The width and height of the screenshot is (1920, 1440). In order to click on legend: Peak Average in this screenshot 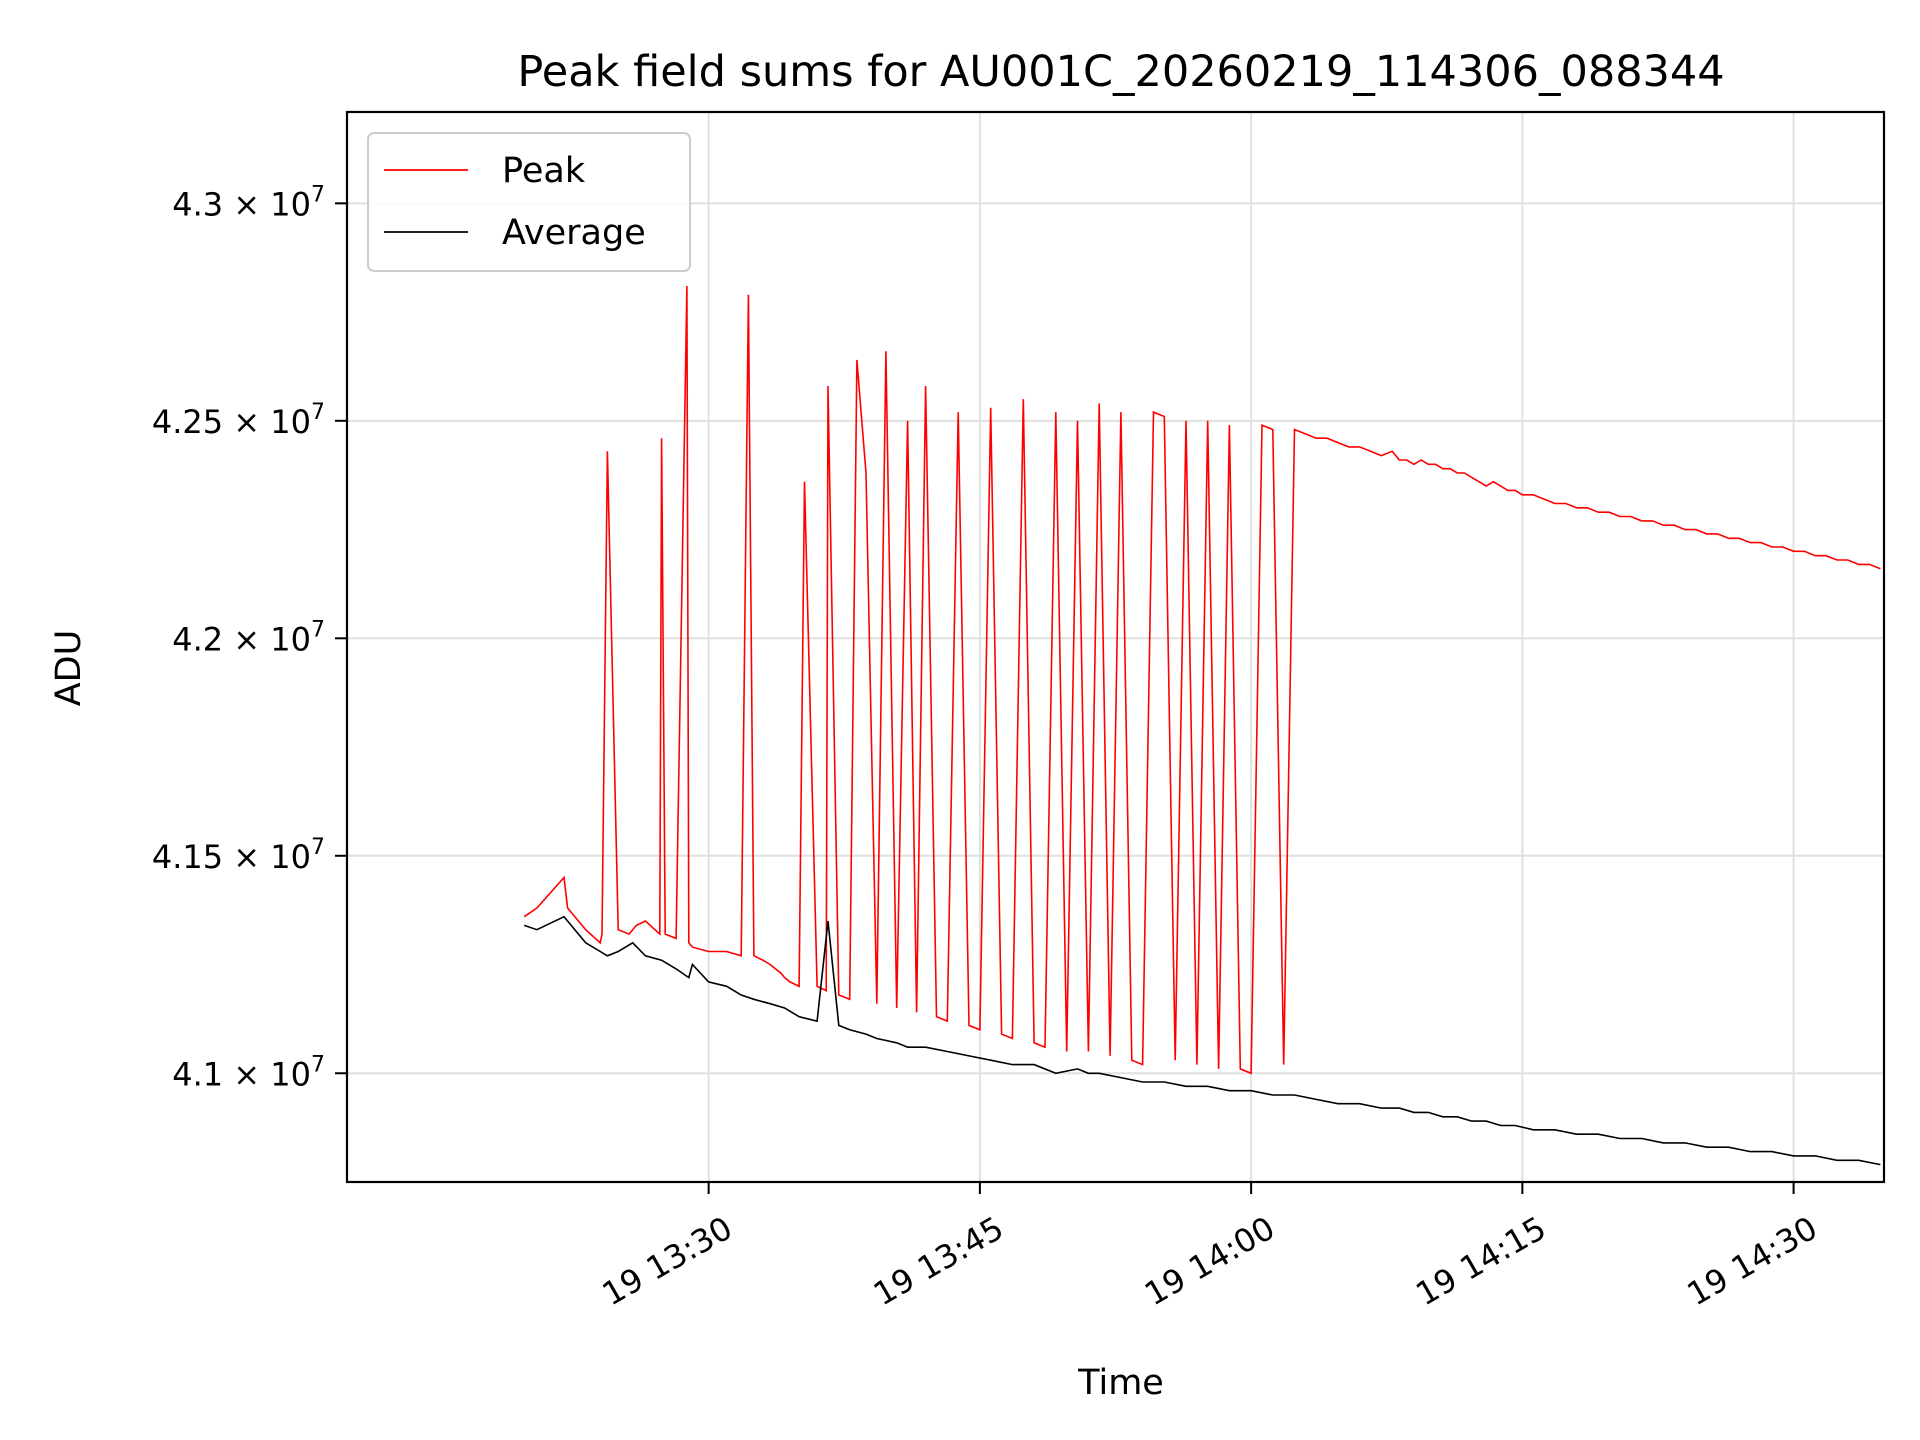, I will do `click(529, 202)`.